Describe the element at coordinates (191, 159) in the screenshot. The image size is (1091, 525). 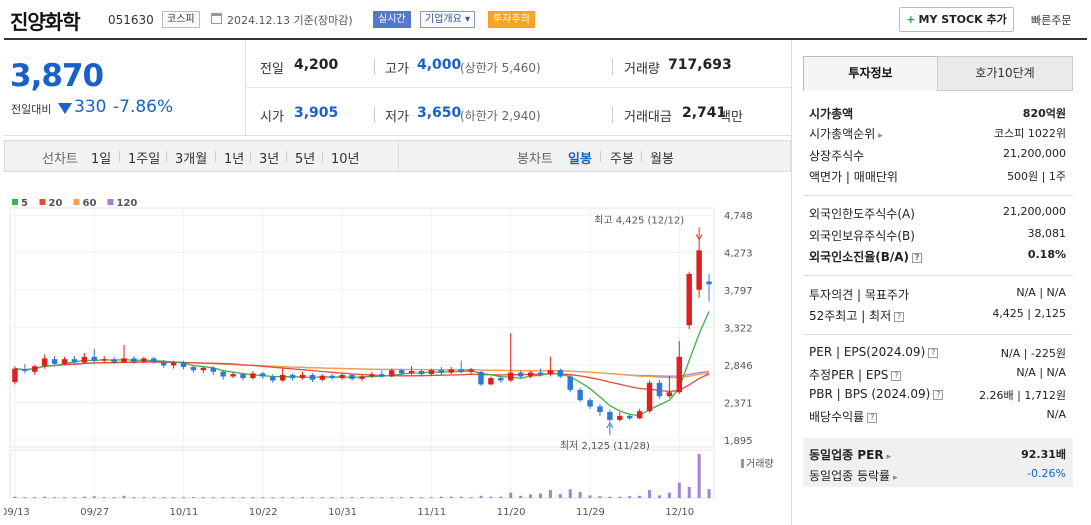
I see `period-3m: 3개월` at that location.